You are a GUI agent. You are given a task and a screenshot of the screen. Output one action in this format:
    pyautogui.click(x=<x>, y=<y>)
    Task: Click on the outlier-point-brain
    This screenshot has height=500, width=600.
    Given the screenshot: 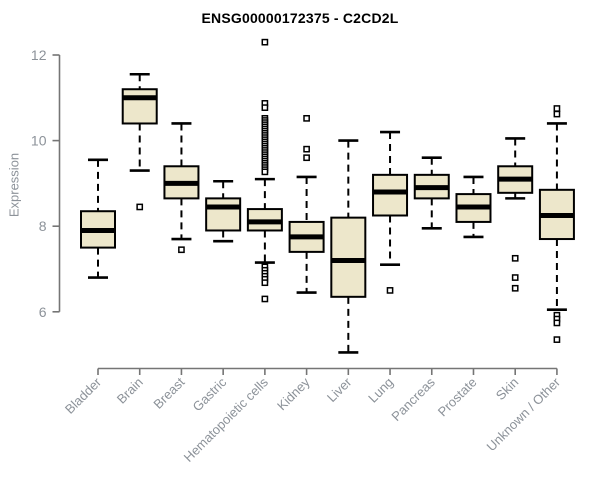 What is the action you would take?
    pyautogui.click(x=140, y=207)
    